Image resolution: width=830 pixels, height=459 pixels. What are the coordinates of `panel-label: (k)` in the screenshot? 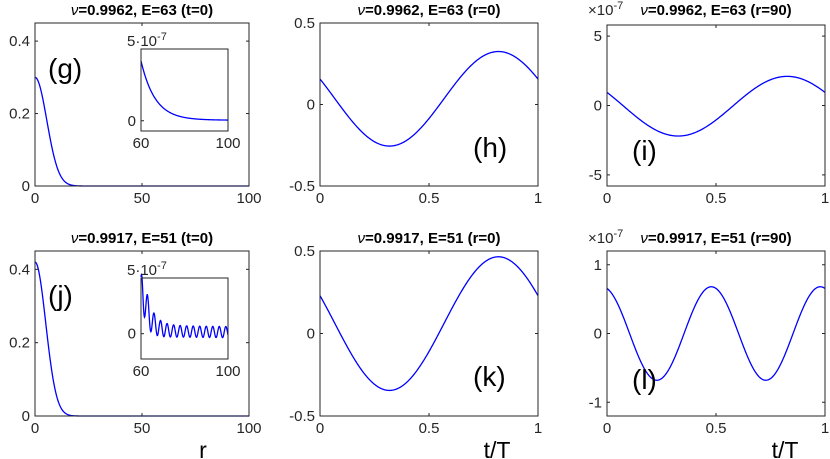 It's located at (489, 376).